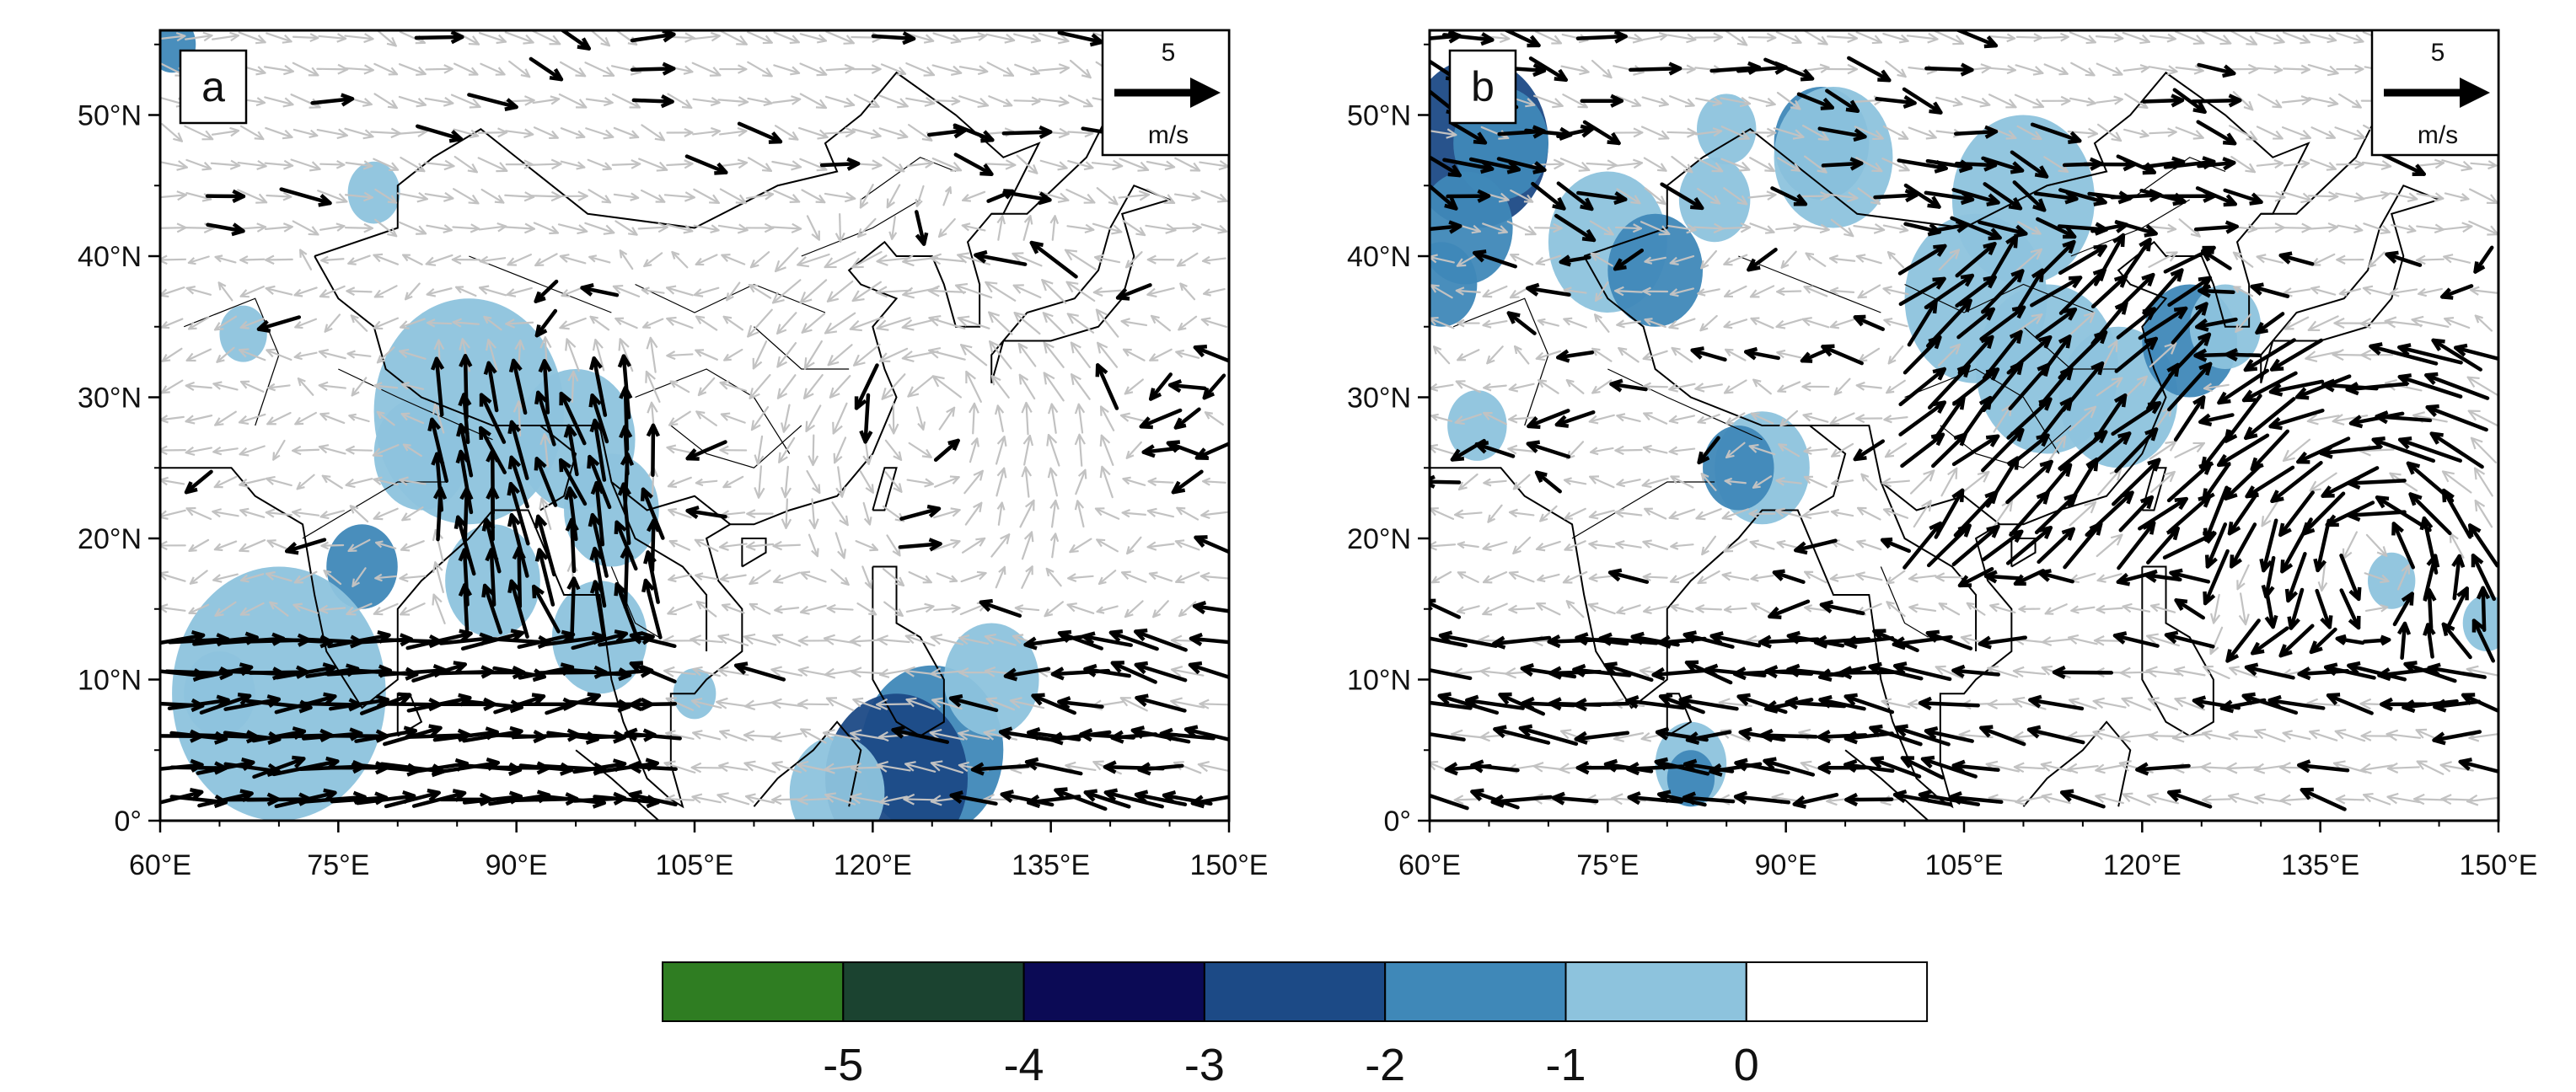 Image resolution: width=2576 pixels, height=1092 pixels. I want to click on border-line, so click(1500, 361).